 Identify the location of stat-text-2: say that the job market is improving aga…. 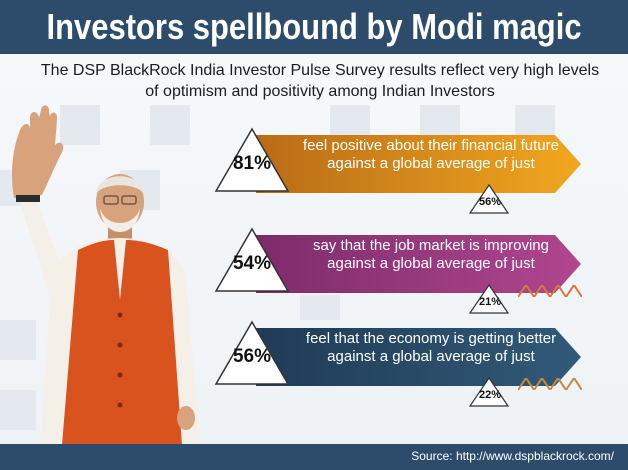
(431, 254).